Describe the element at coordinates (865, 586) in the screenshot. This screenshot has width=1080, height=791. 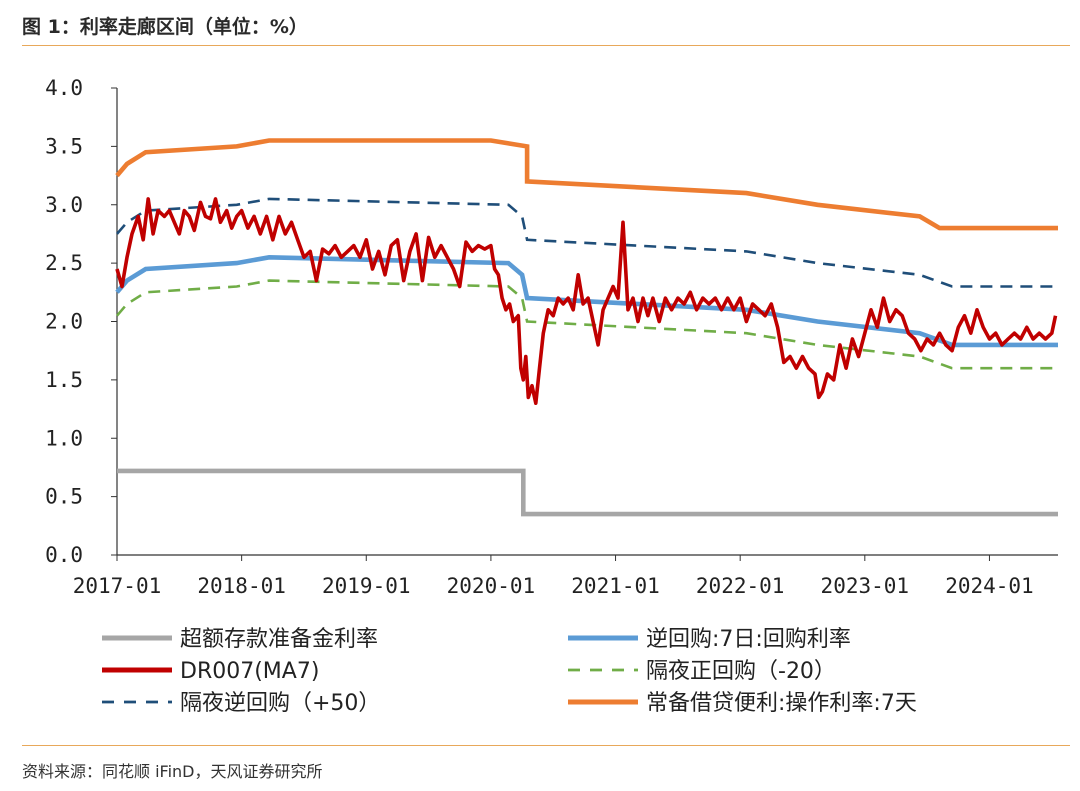
I see `x-tick-label: 2023-01` at that location.